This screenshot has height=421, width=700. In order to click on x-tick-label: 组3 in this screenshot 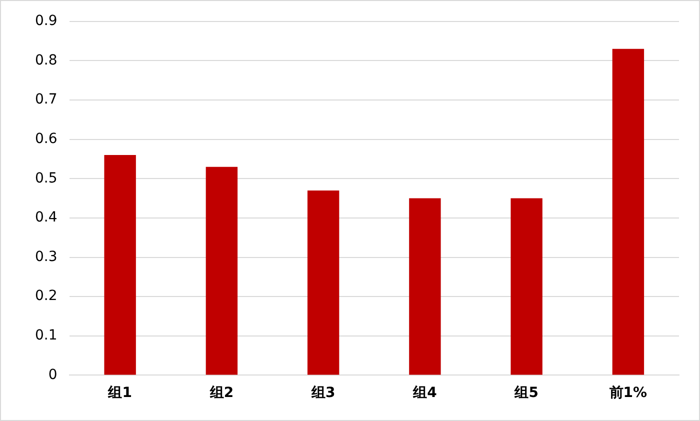, I will do `click(323, 393)`.